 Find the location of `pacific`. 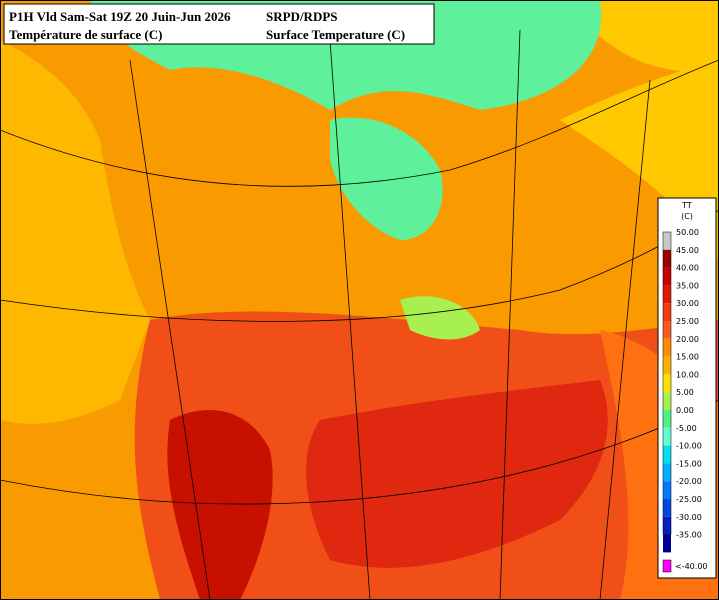

pacific is located at coordinates (75, 232).